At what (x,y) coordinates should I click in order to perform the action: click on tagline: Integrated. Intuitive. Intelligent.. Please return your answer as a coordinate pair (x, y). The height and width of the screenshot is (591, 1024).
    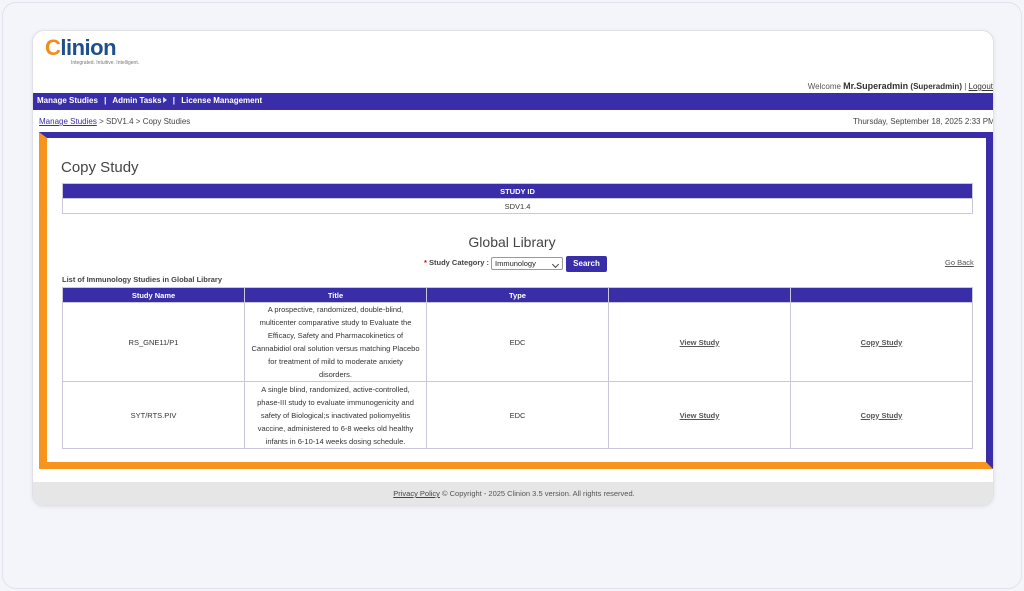
    Looking at the image, I should click on (105, 63).